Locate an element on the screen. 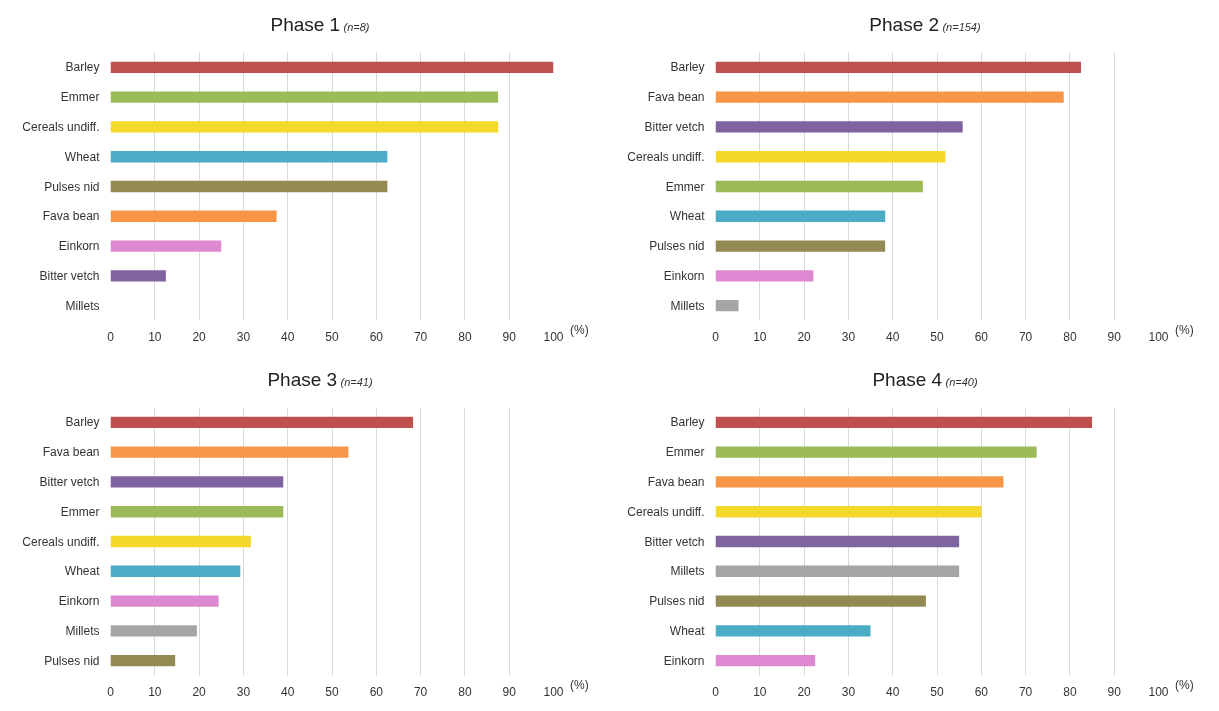 This screenshot has width=1219, height=711. chart-title: Phase 1 is located at coordinates (305, 24).